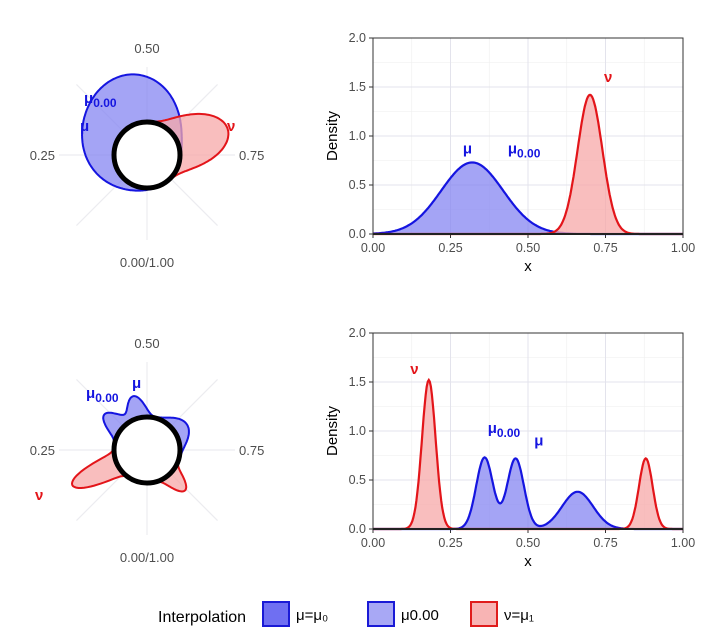 The width and height of the screenshot is (720, 639). What do you see at coordinates (202, 617) in the screenshot?
I see `legend-title: Interpolation` at bounding box center [202, 617].